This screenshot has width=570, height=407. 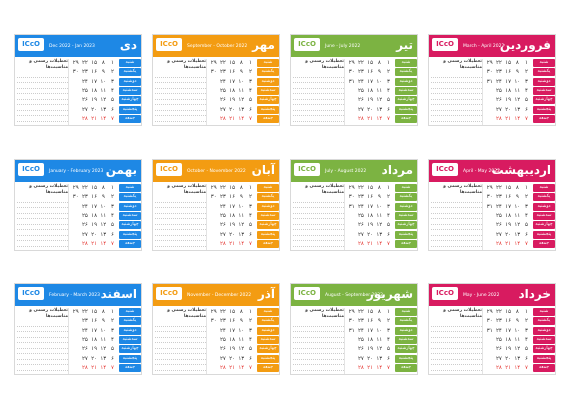 I want to click on month-gregorian-range: October - November 2022, so click(x=216, y=171).